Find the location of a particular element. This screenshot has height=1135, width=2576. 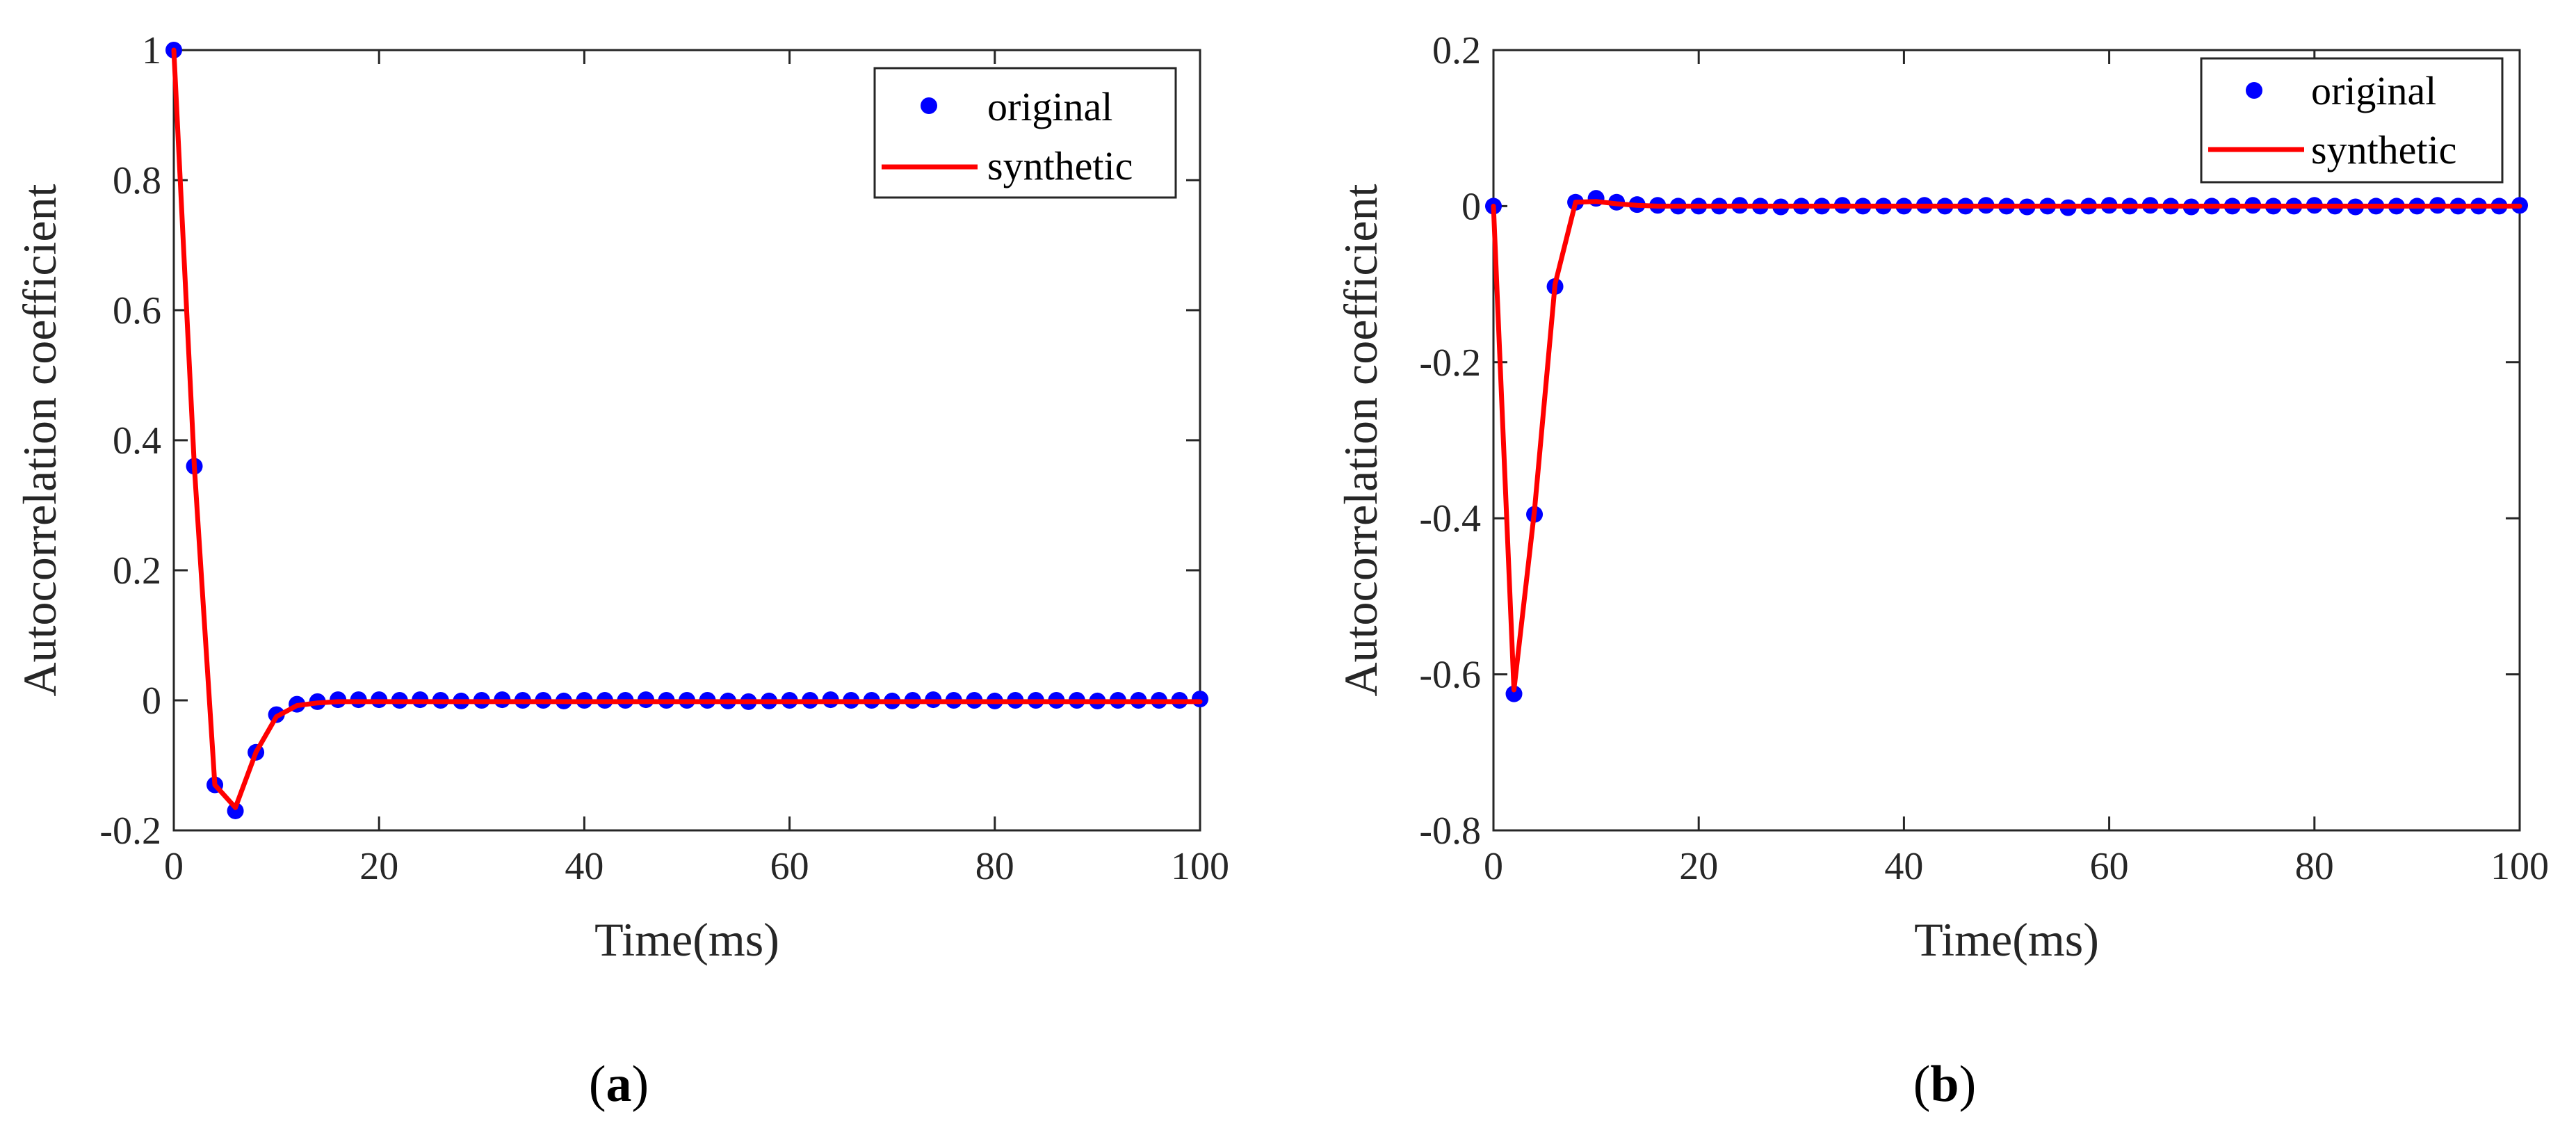

y-tick-label-a: -0.2 is located at coordinates (130, 831).